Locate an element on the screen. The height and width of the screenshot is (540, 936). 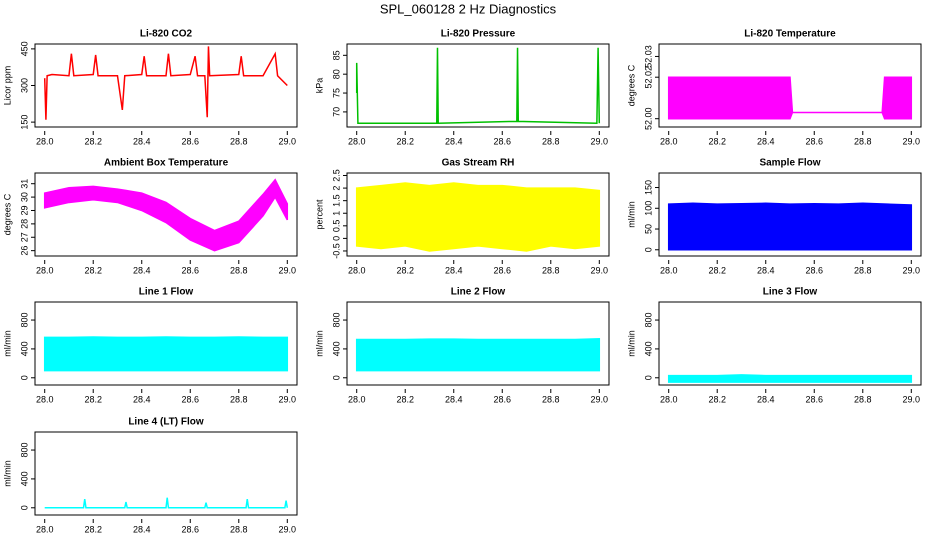
y-tick-label: 52.03 is located at coordinates (648, 56).